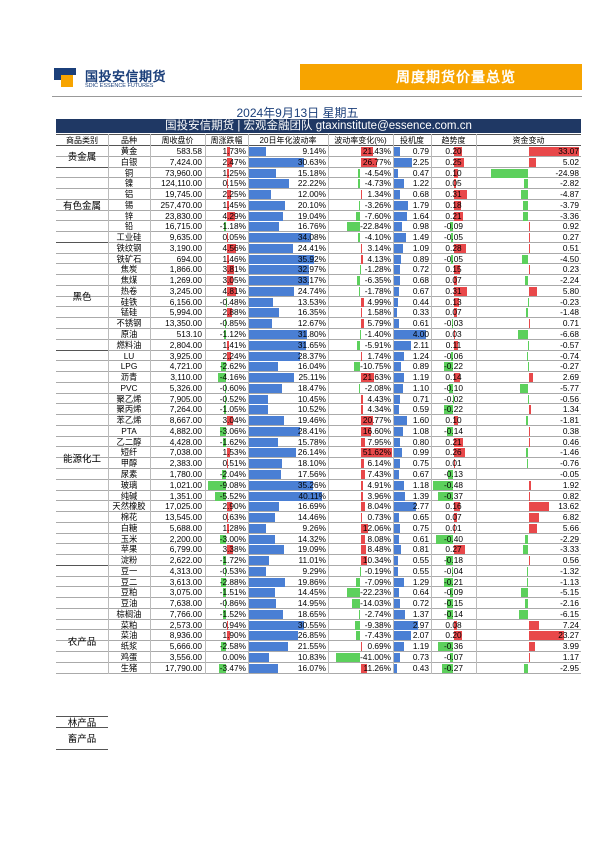  I want to click on cell-name: 聚乙烯, so click(129, 398).